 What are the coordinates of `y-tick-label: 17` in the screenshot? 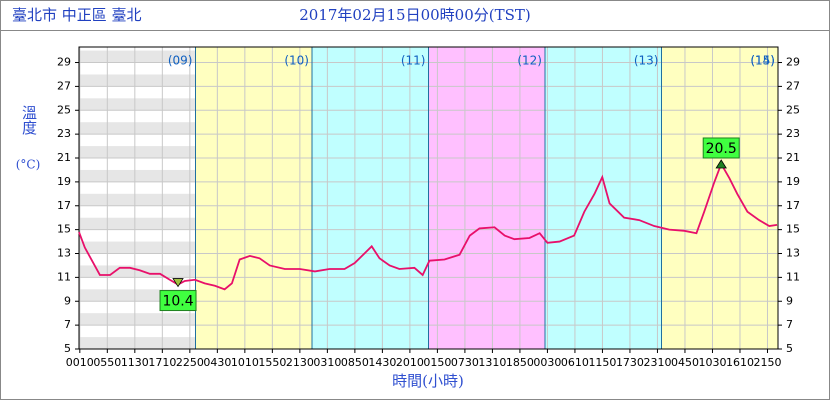 It's located at (64, 205).